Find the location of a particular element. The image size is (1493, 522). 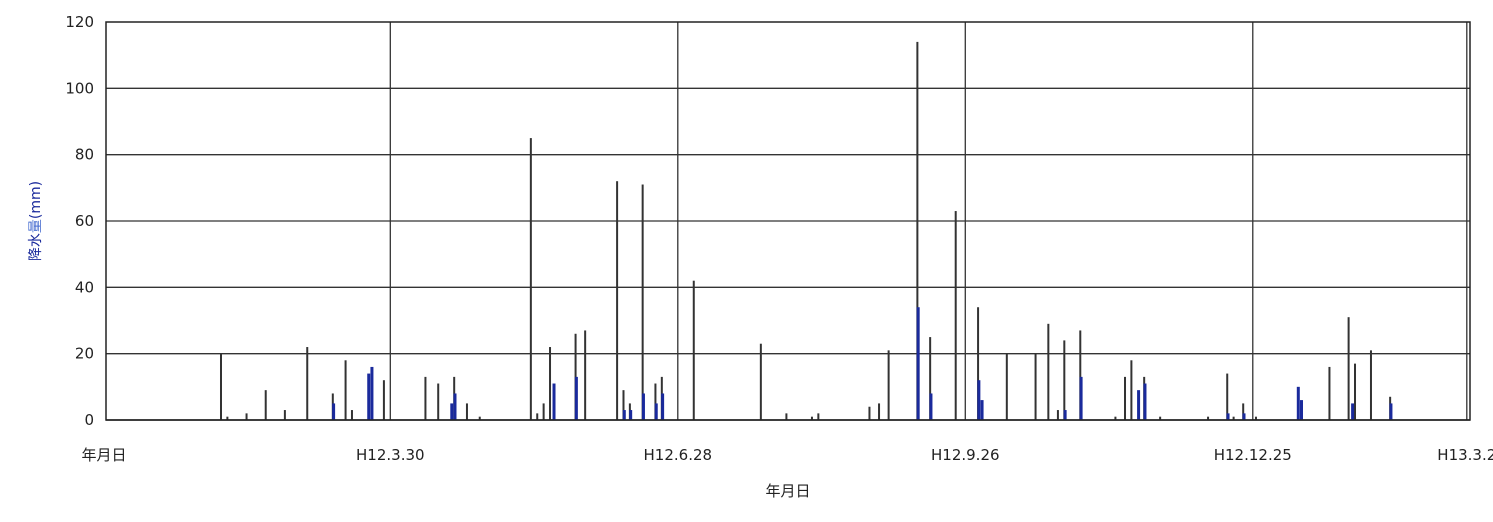

y-tick-label: 100 is located at coordinates (79, 88).